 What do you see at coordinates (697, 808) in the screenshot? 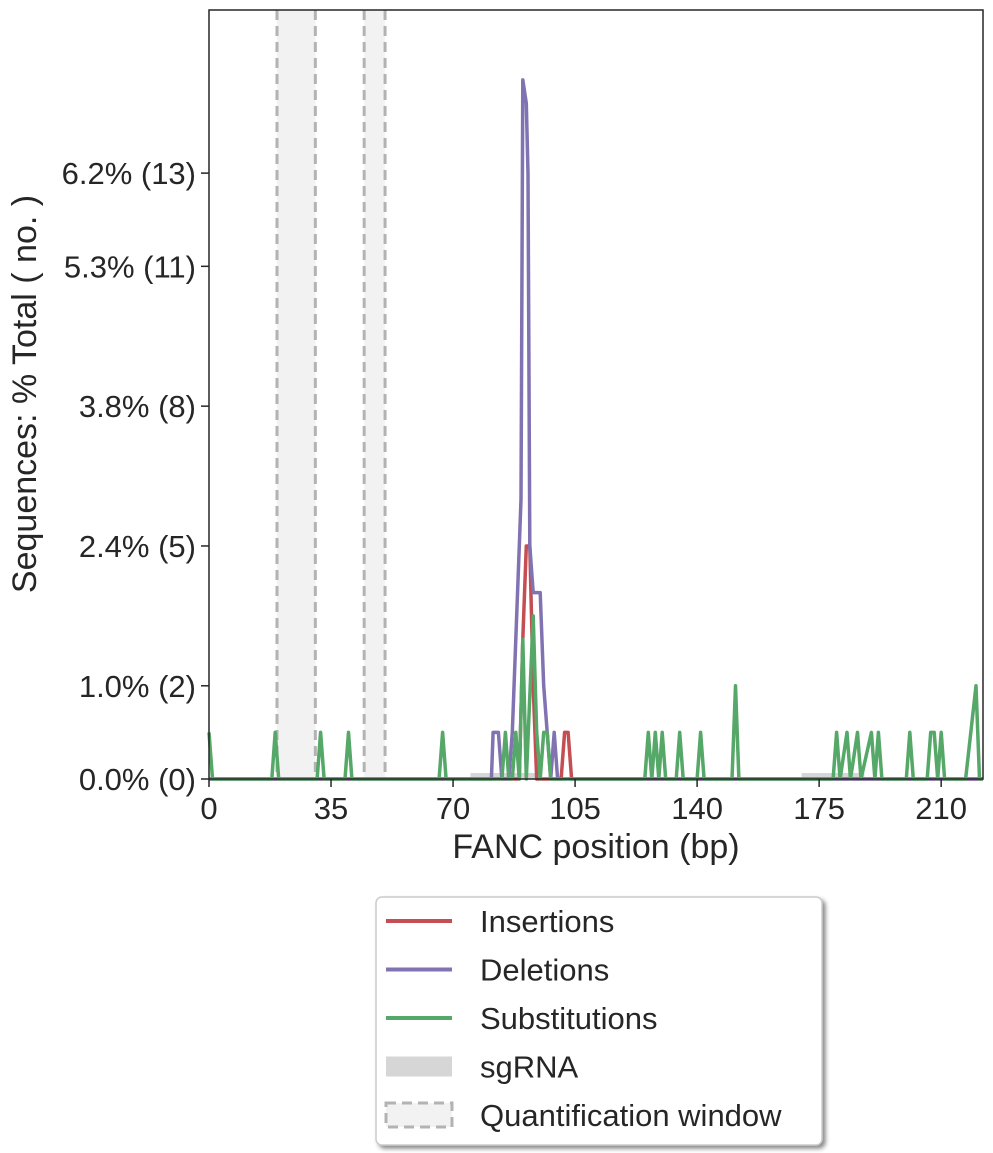
I see `x-tick-label: 140` at bounding box center [697, 808].